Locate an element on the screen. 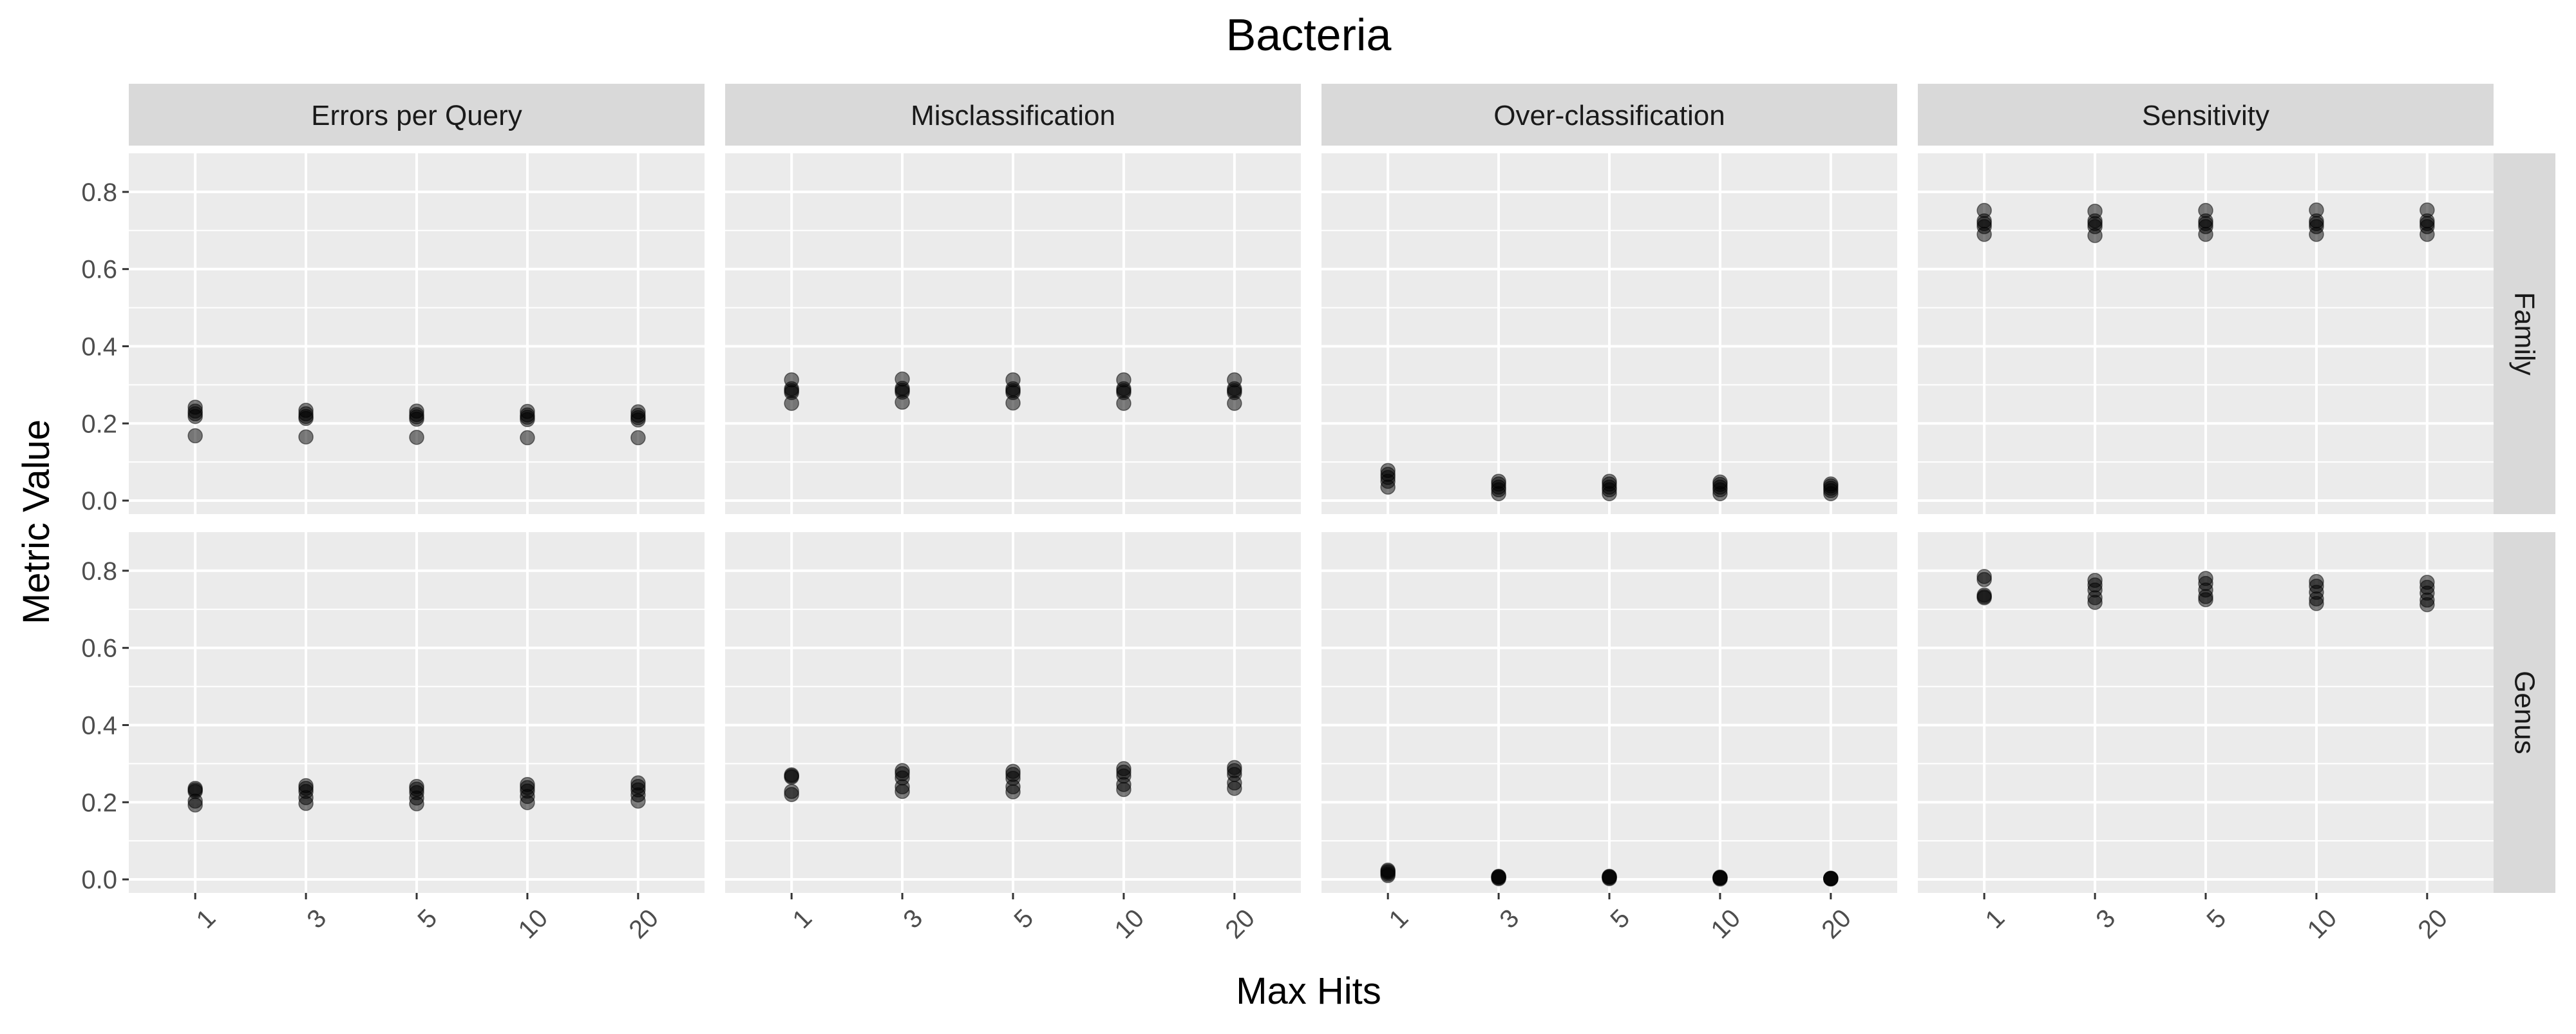 This screenshot has width=2576, height=1034. panel-genus-errors-per-query is located at coordinates (417, 712).